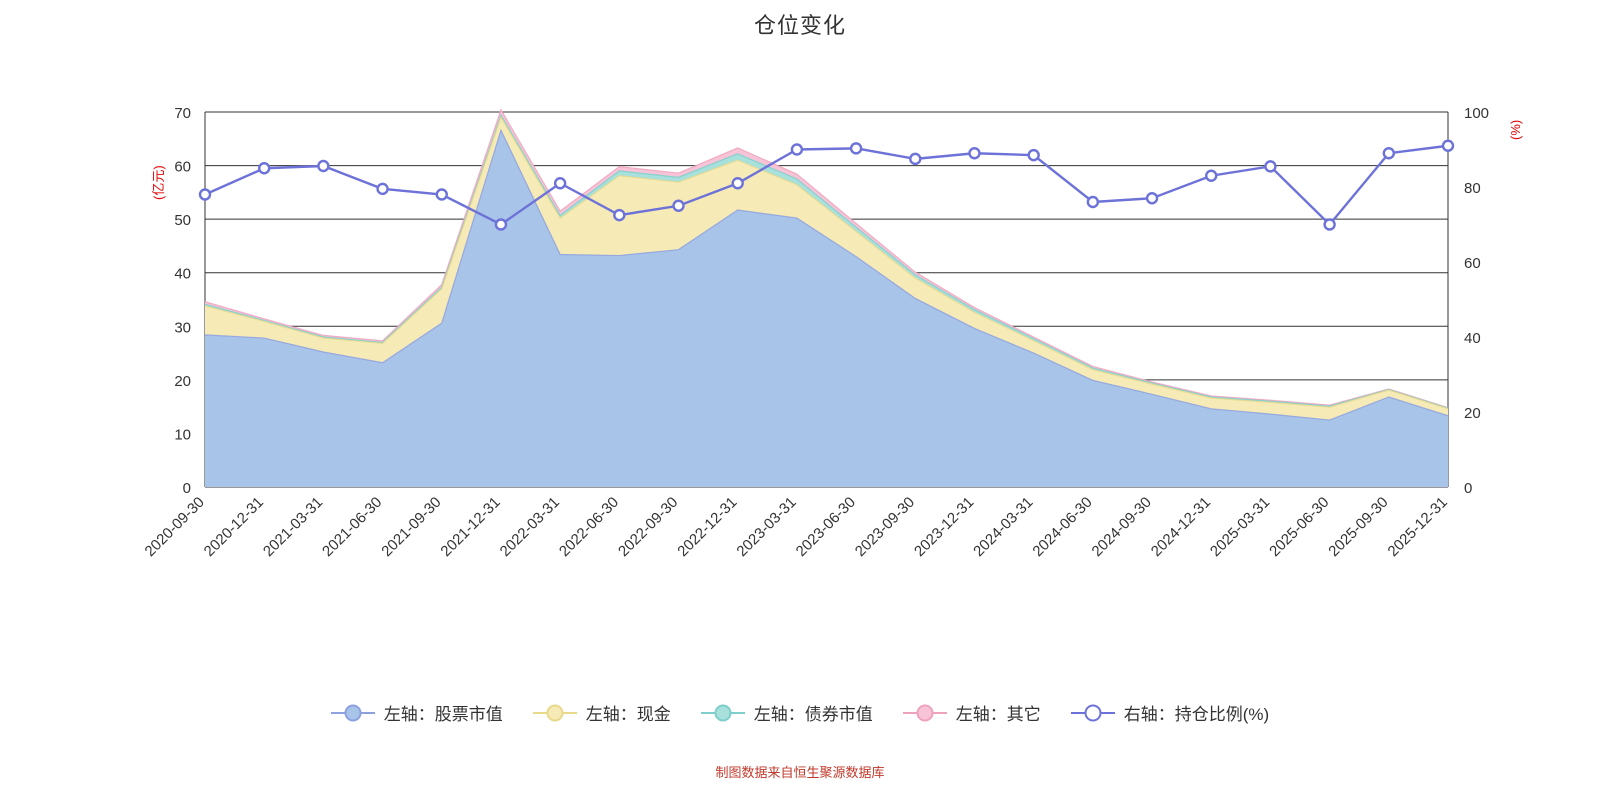  I want to click on x-tick-label: 2024-12-31, so click(1181, 527).